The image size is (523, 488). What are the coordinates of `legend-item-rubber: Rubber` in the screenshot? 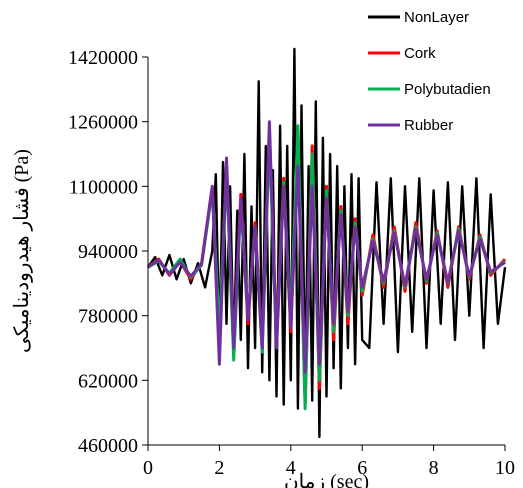 It's located at (410, 125).